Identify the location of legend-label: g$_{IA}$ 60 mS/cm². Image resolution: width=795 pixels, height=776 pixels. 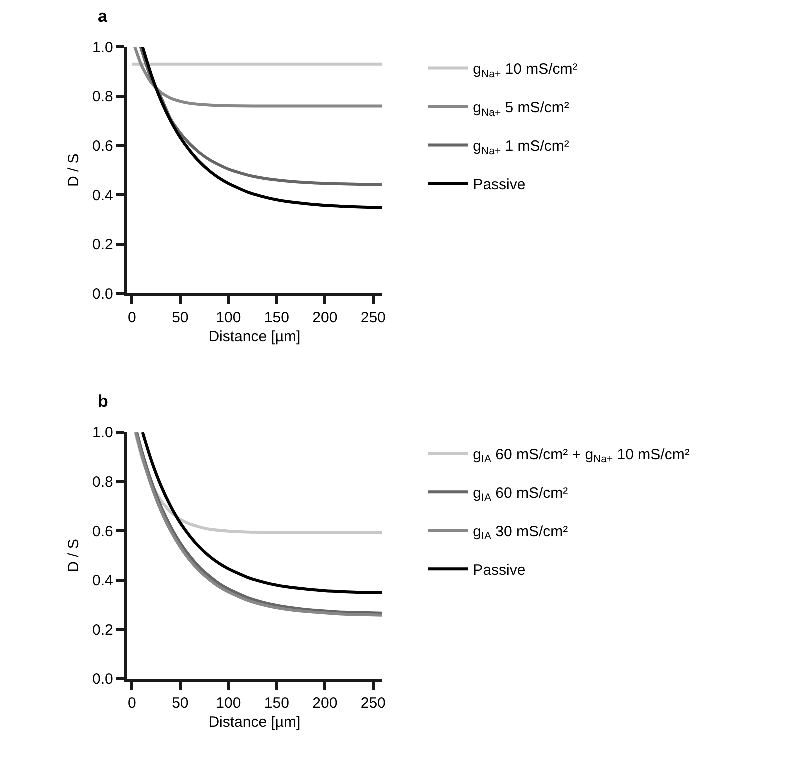
(520, 494).